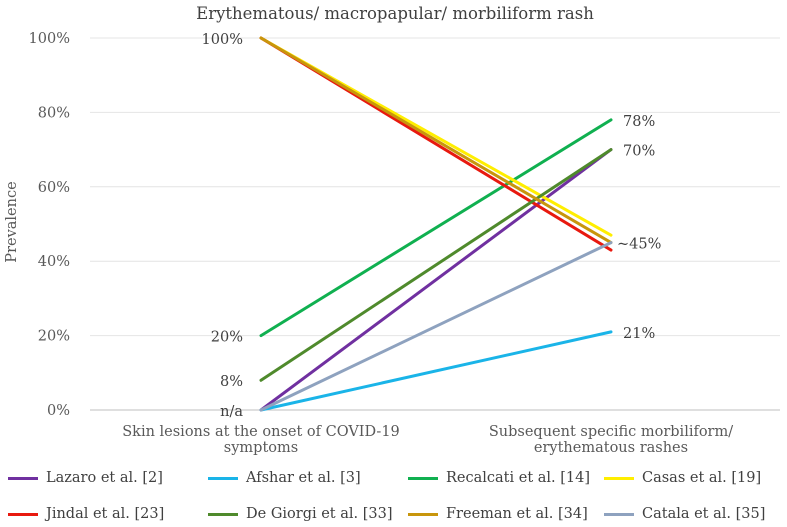 This screenshot has width=787, height=527. I want to click on y-tick-label: 20%, so click(54, 337).